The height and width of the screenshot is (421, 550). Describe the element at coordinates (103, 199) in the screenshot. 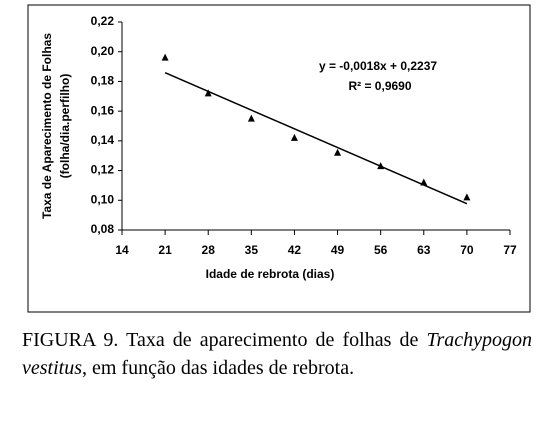

I see `y-tick-label: 0,10` at that location.